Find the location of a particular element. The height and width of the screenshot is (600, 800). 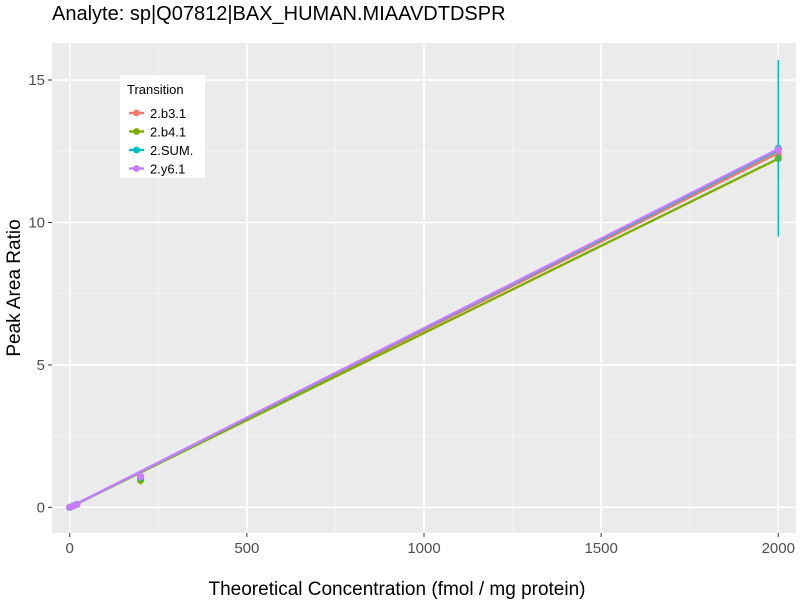

x-tick-label: 2000 is located at coordinates (778, 548).